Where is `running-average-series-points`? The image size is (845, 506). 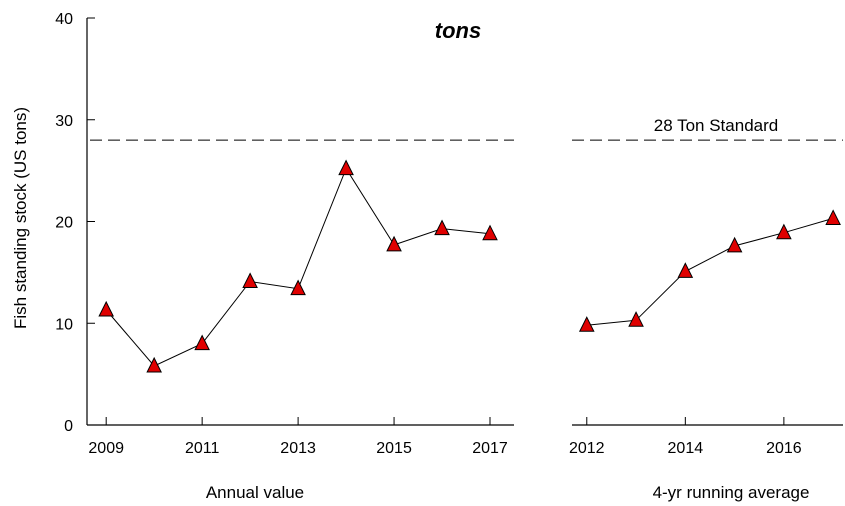 running-average-series-points is located at coordinates (709, 270).